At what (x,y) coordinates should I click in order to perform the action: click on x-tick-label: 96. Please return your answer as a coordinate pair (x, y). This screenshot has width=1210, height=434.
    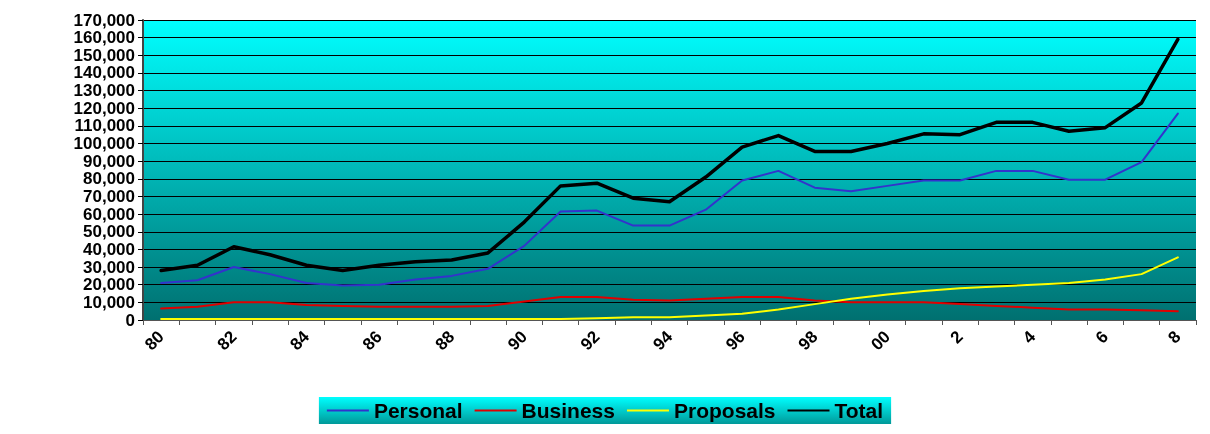
    Looking at the image, I should click on (735, 341).